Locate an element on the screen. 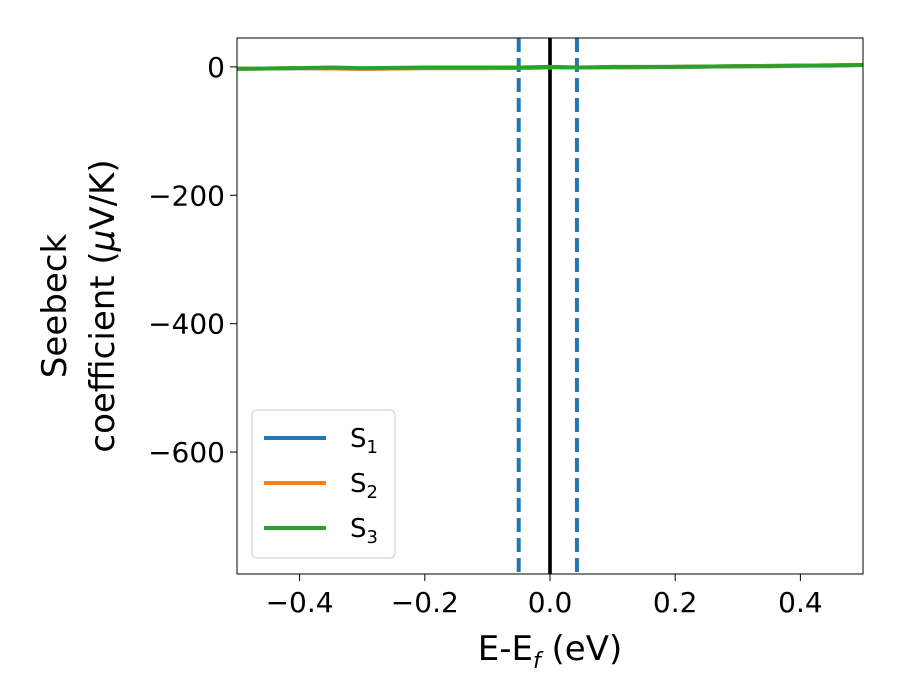  x-axis-label-subscript: f is located at coordinates (538, 661).